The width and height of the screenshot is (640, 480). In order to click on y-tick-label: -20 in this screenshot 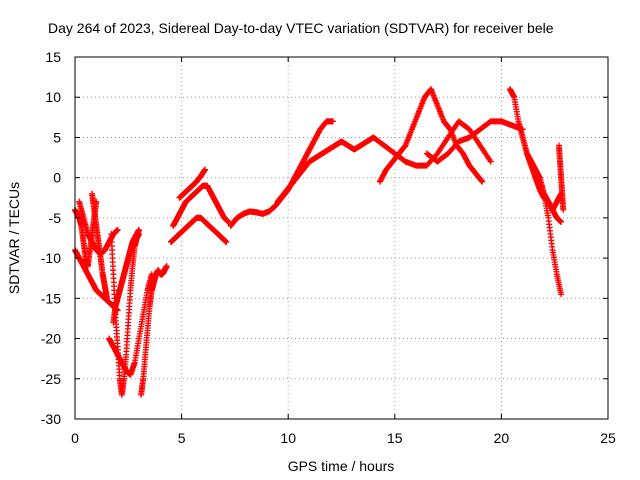, I will do `click(51, 339)`.